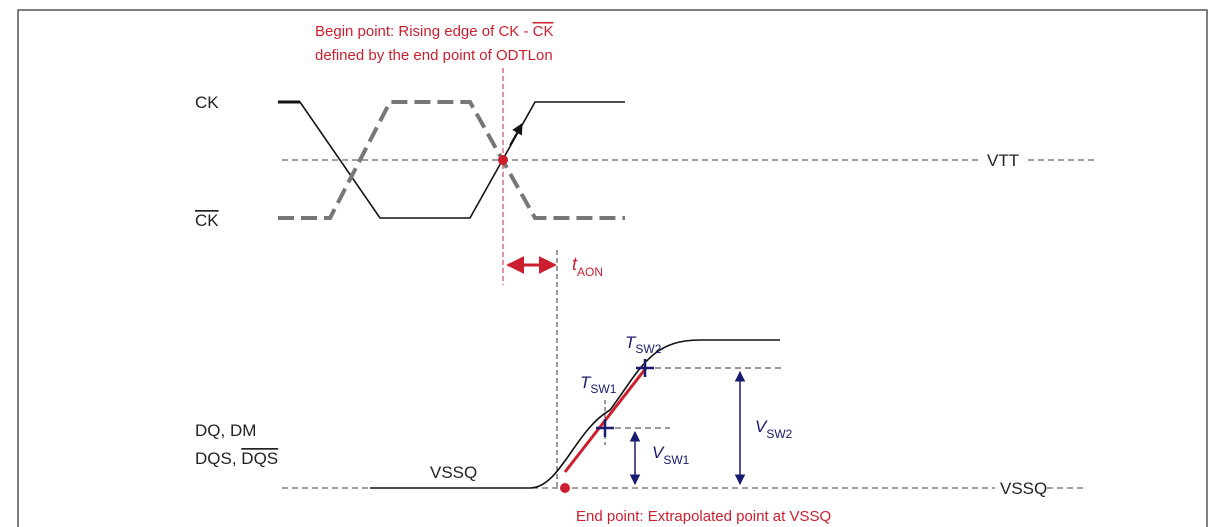 The width and height of the screenshot is (1224, 527). I want to click on crosshair, so click(625, 398).